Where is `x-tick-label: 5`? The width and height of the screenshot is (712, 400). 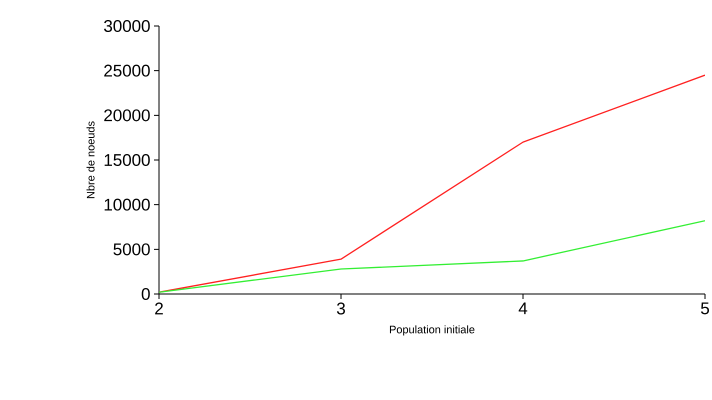
x-tick-label: 5 is located at coordinates (705, 308).